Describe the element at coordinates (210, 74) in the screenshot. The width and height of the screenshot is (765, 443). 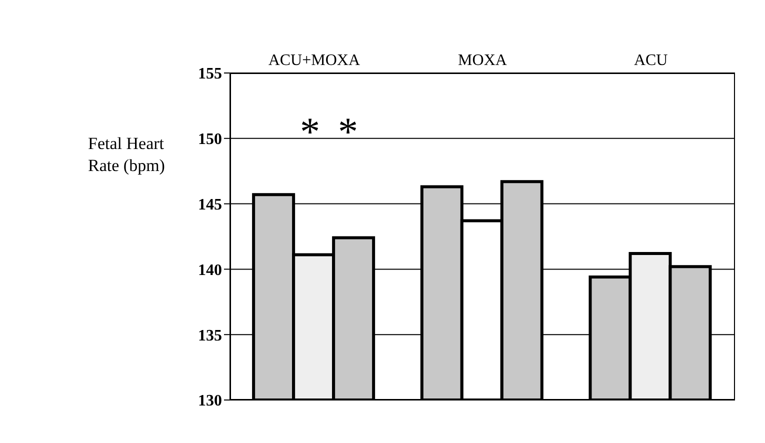
I see `y-tick-label: 155` at that location.